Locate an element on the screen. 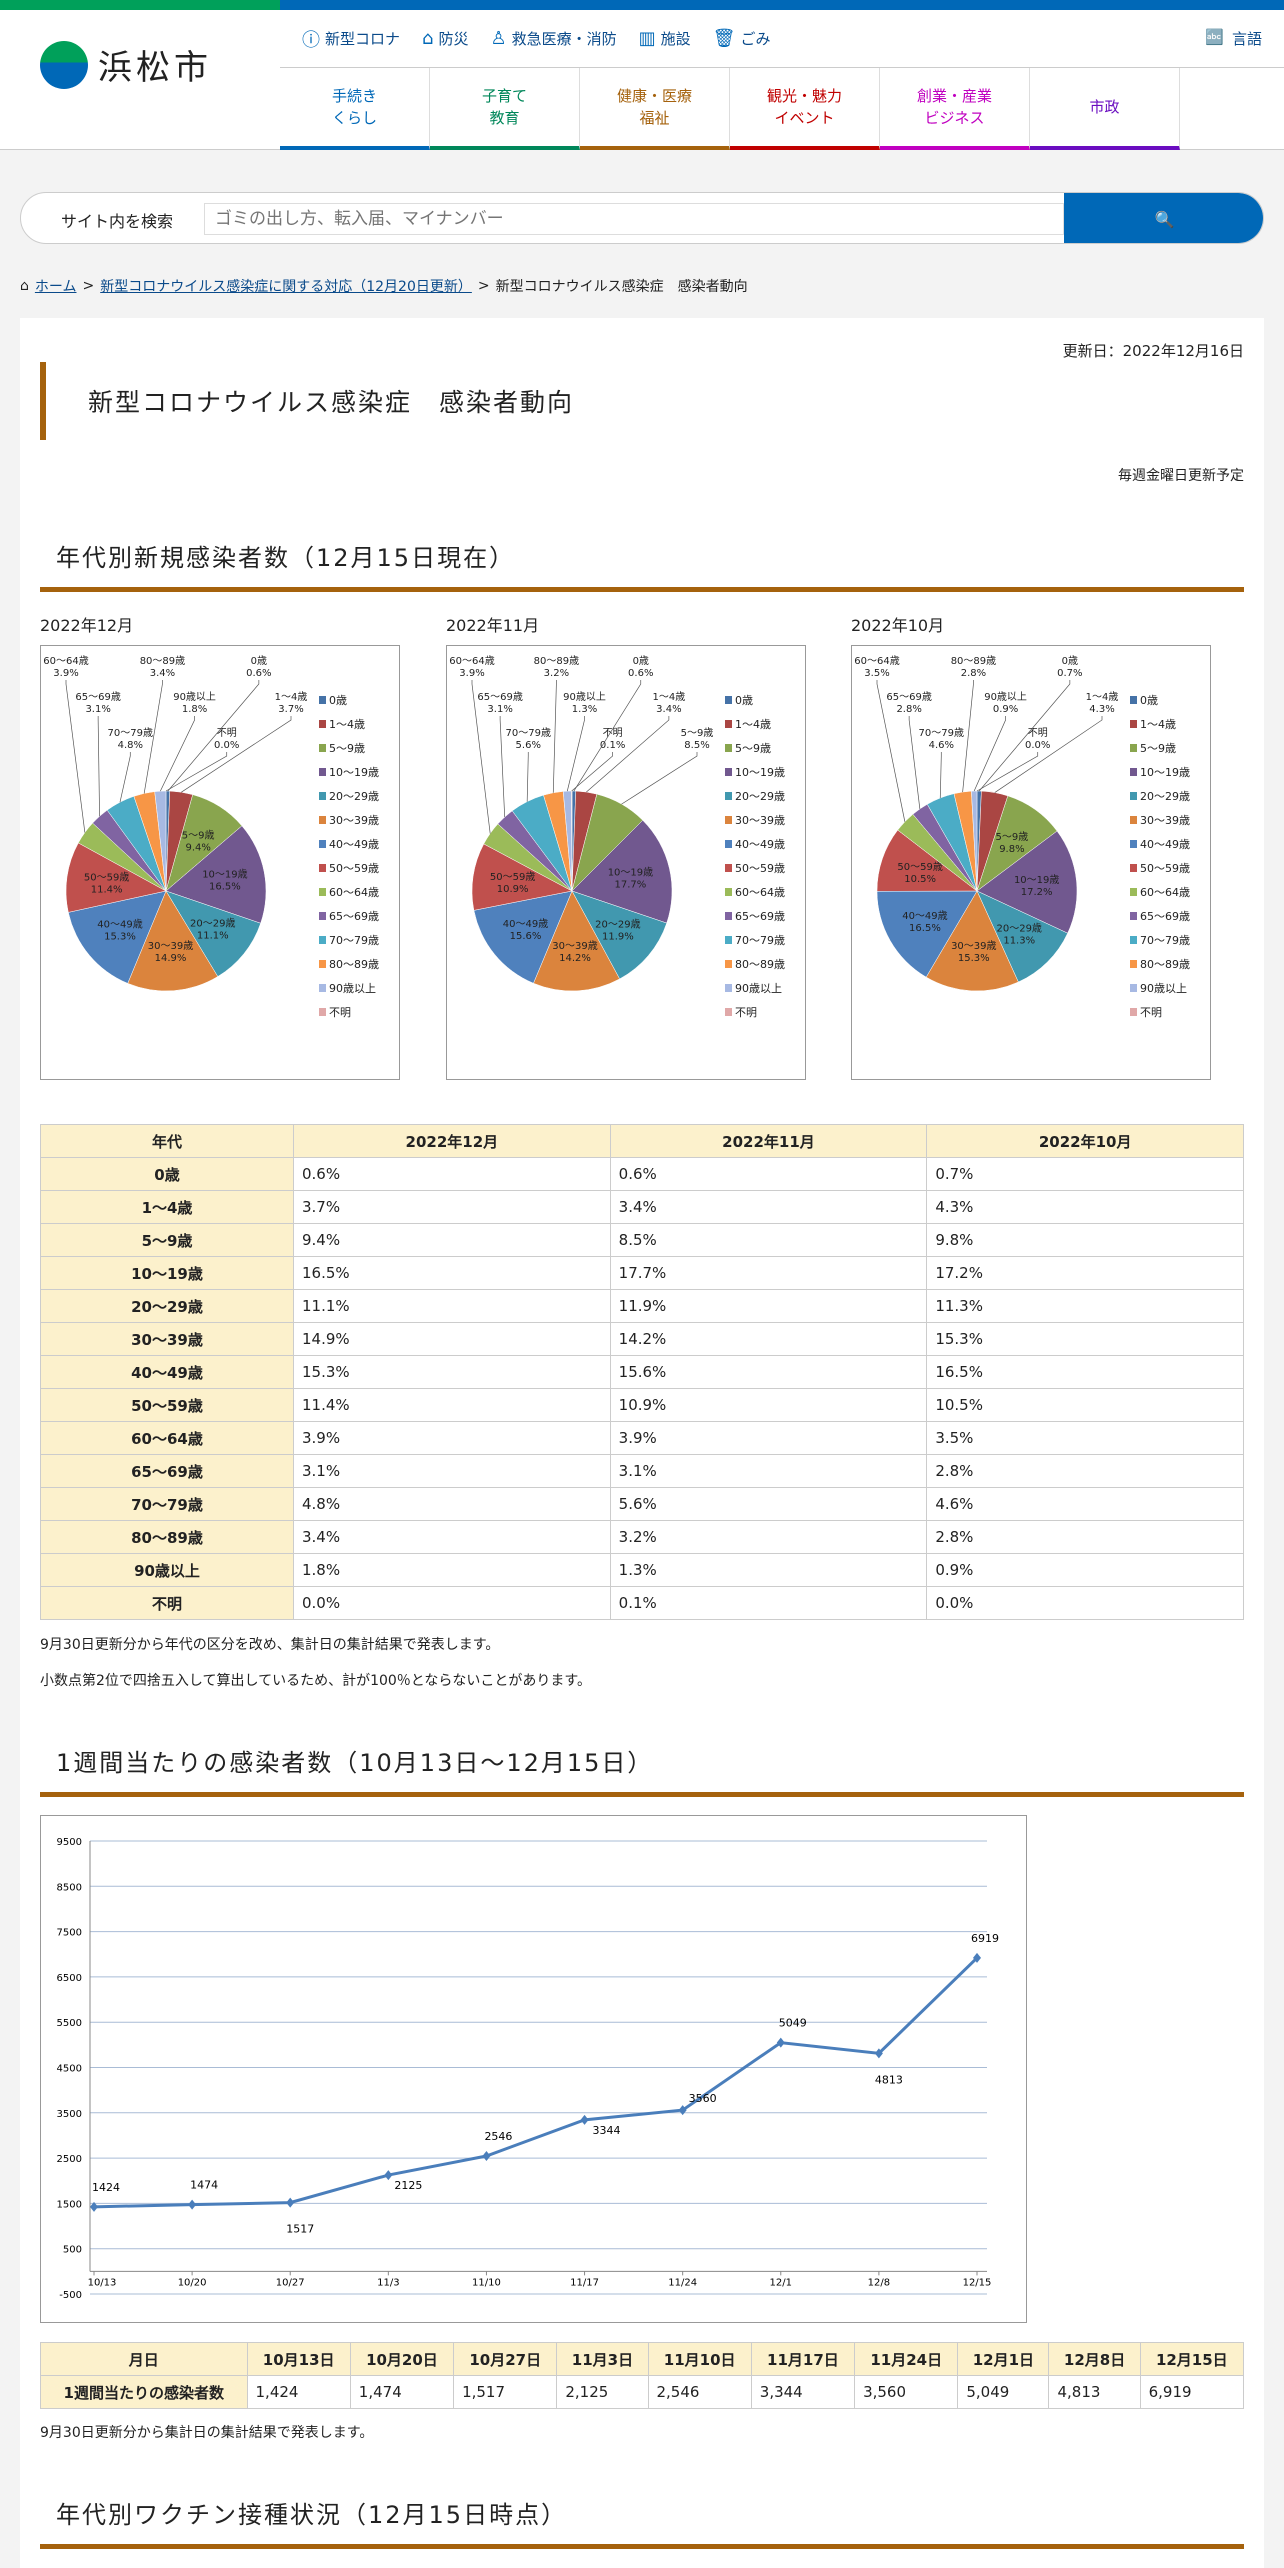  pie-data-label: 1～4歳 4.3% is located at coordinates (1102, 703).